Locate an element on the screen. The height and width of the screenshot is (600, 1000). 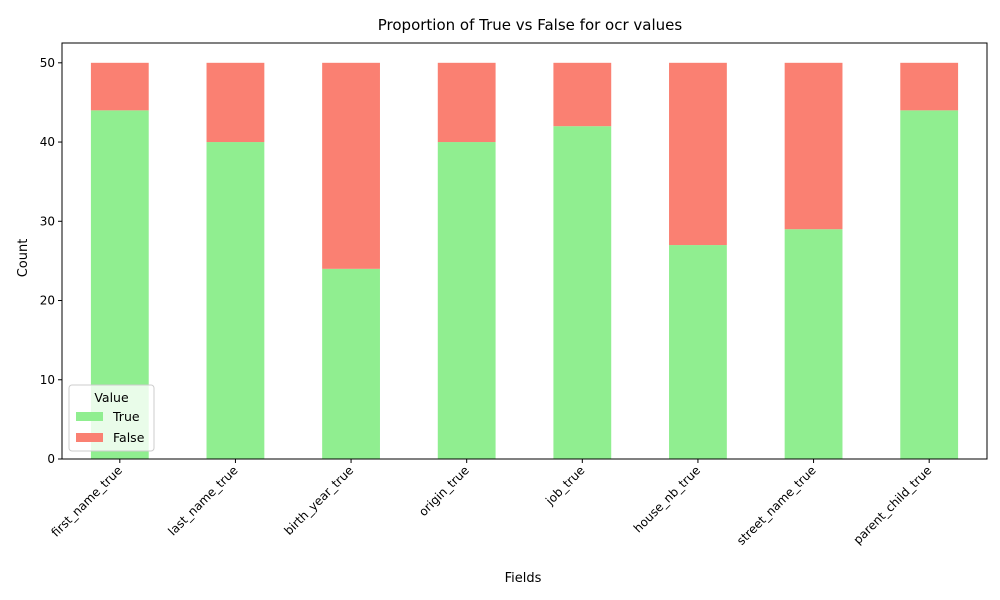
y-axis: 0 10 20 30 40 50 is located at coordinates (51, 261).